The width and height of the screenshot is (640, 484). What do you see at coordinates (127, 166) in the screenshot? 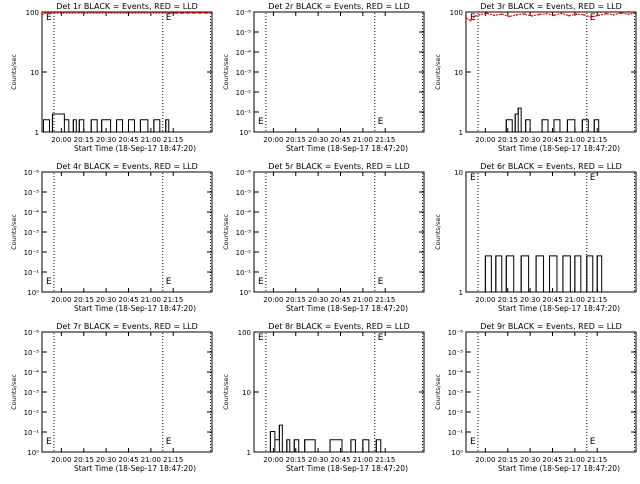
I see `panel-title: Det 4r BLACK = Events, RED = LLD` at bounding box center [127, 166].